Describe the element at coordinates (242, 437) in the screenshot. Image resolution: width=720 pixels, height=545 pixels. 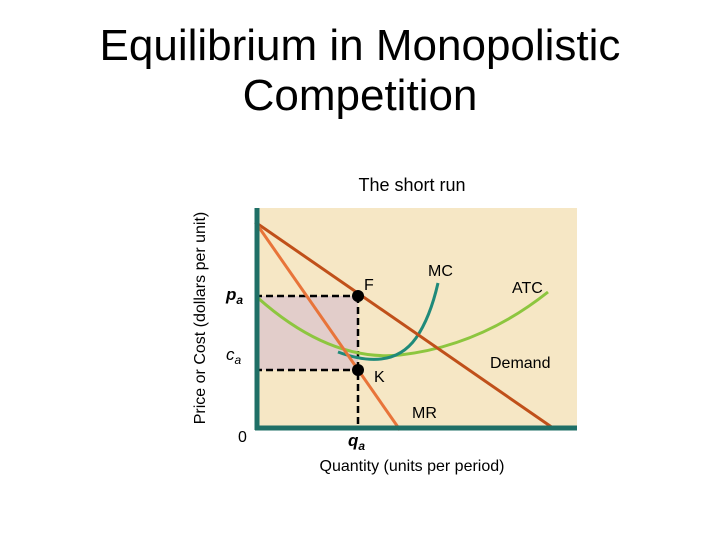
I see `origin-label: 0` at that location.